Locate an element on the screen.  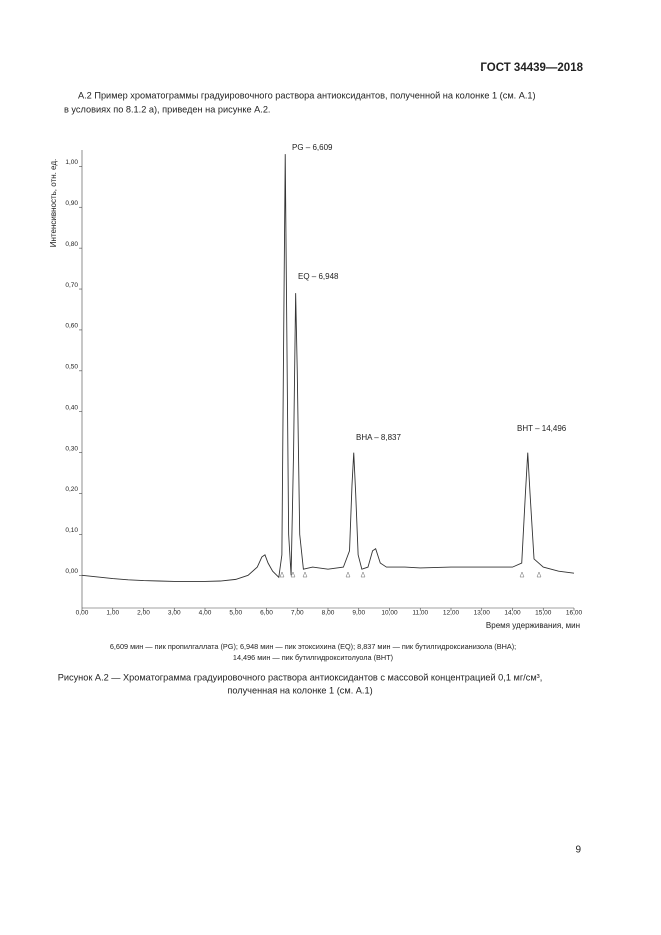
caption-line: полученная на колонке 1 (см. А.1) is located at coordinates (299, 690).